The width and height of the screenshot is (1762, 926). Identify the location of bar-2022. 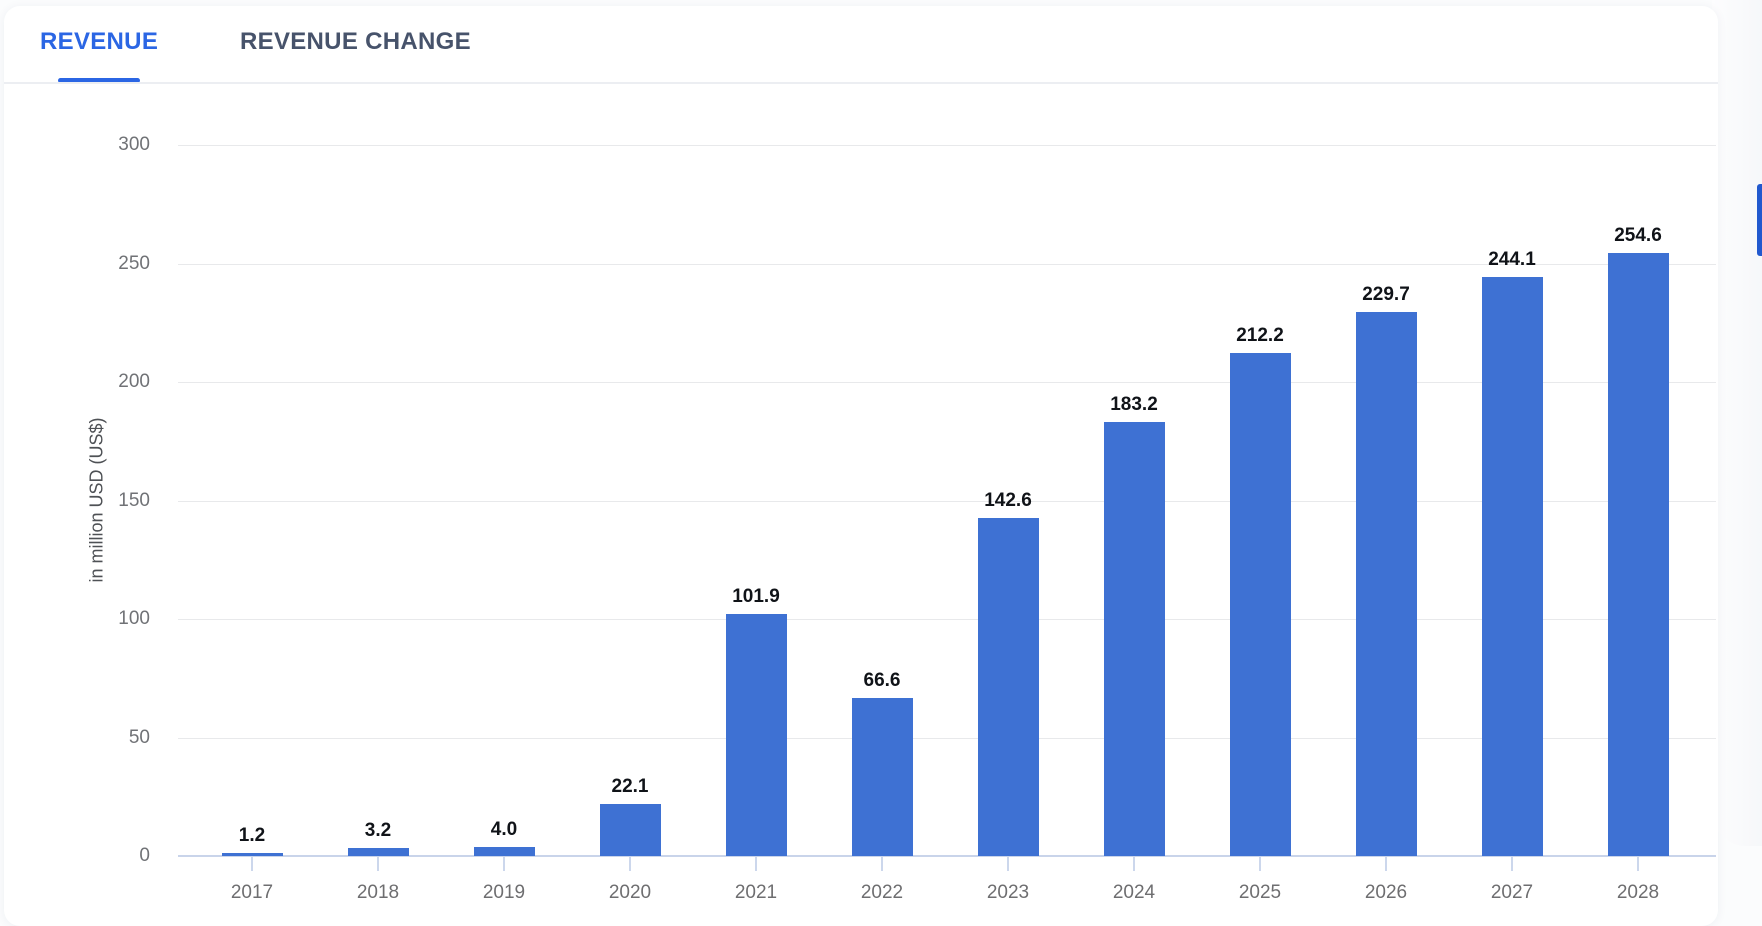
(882, 777).